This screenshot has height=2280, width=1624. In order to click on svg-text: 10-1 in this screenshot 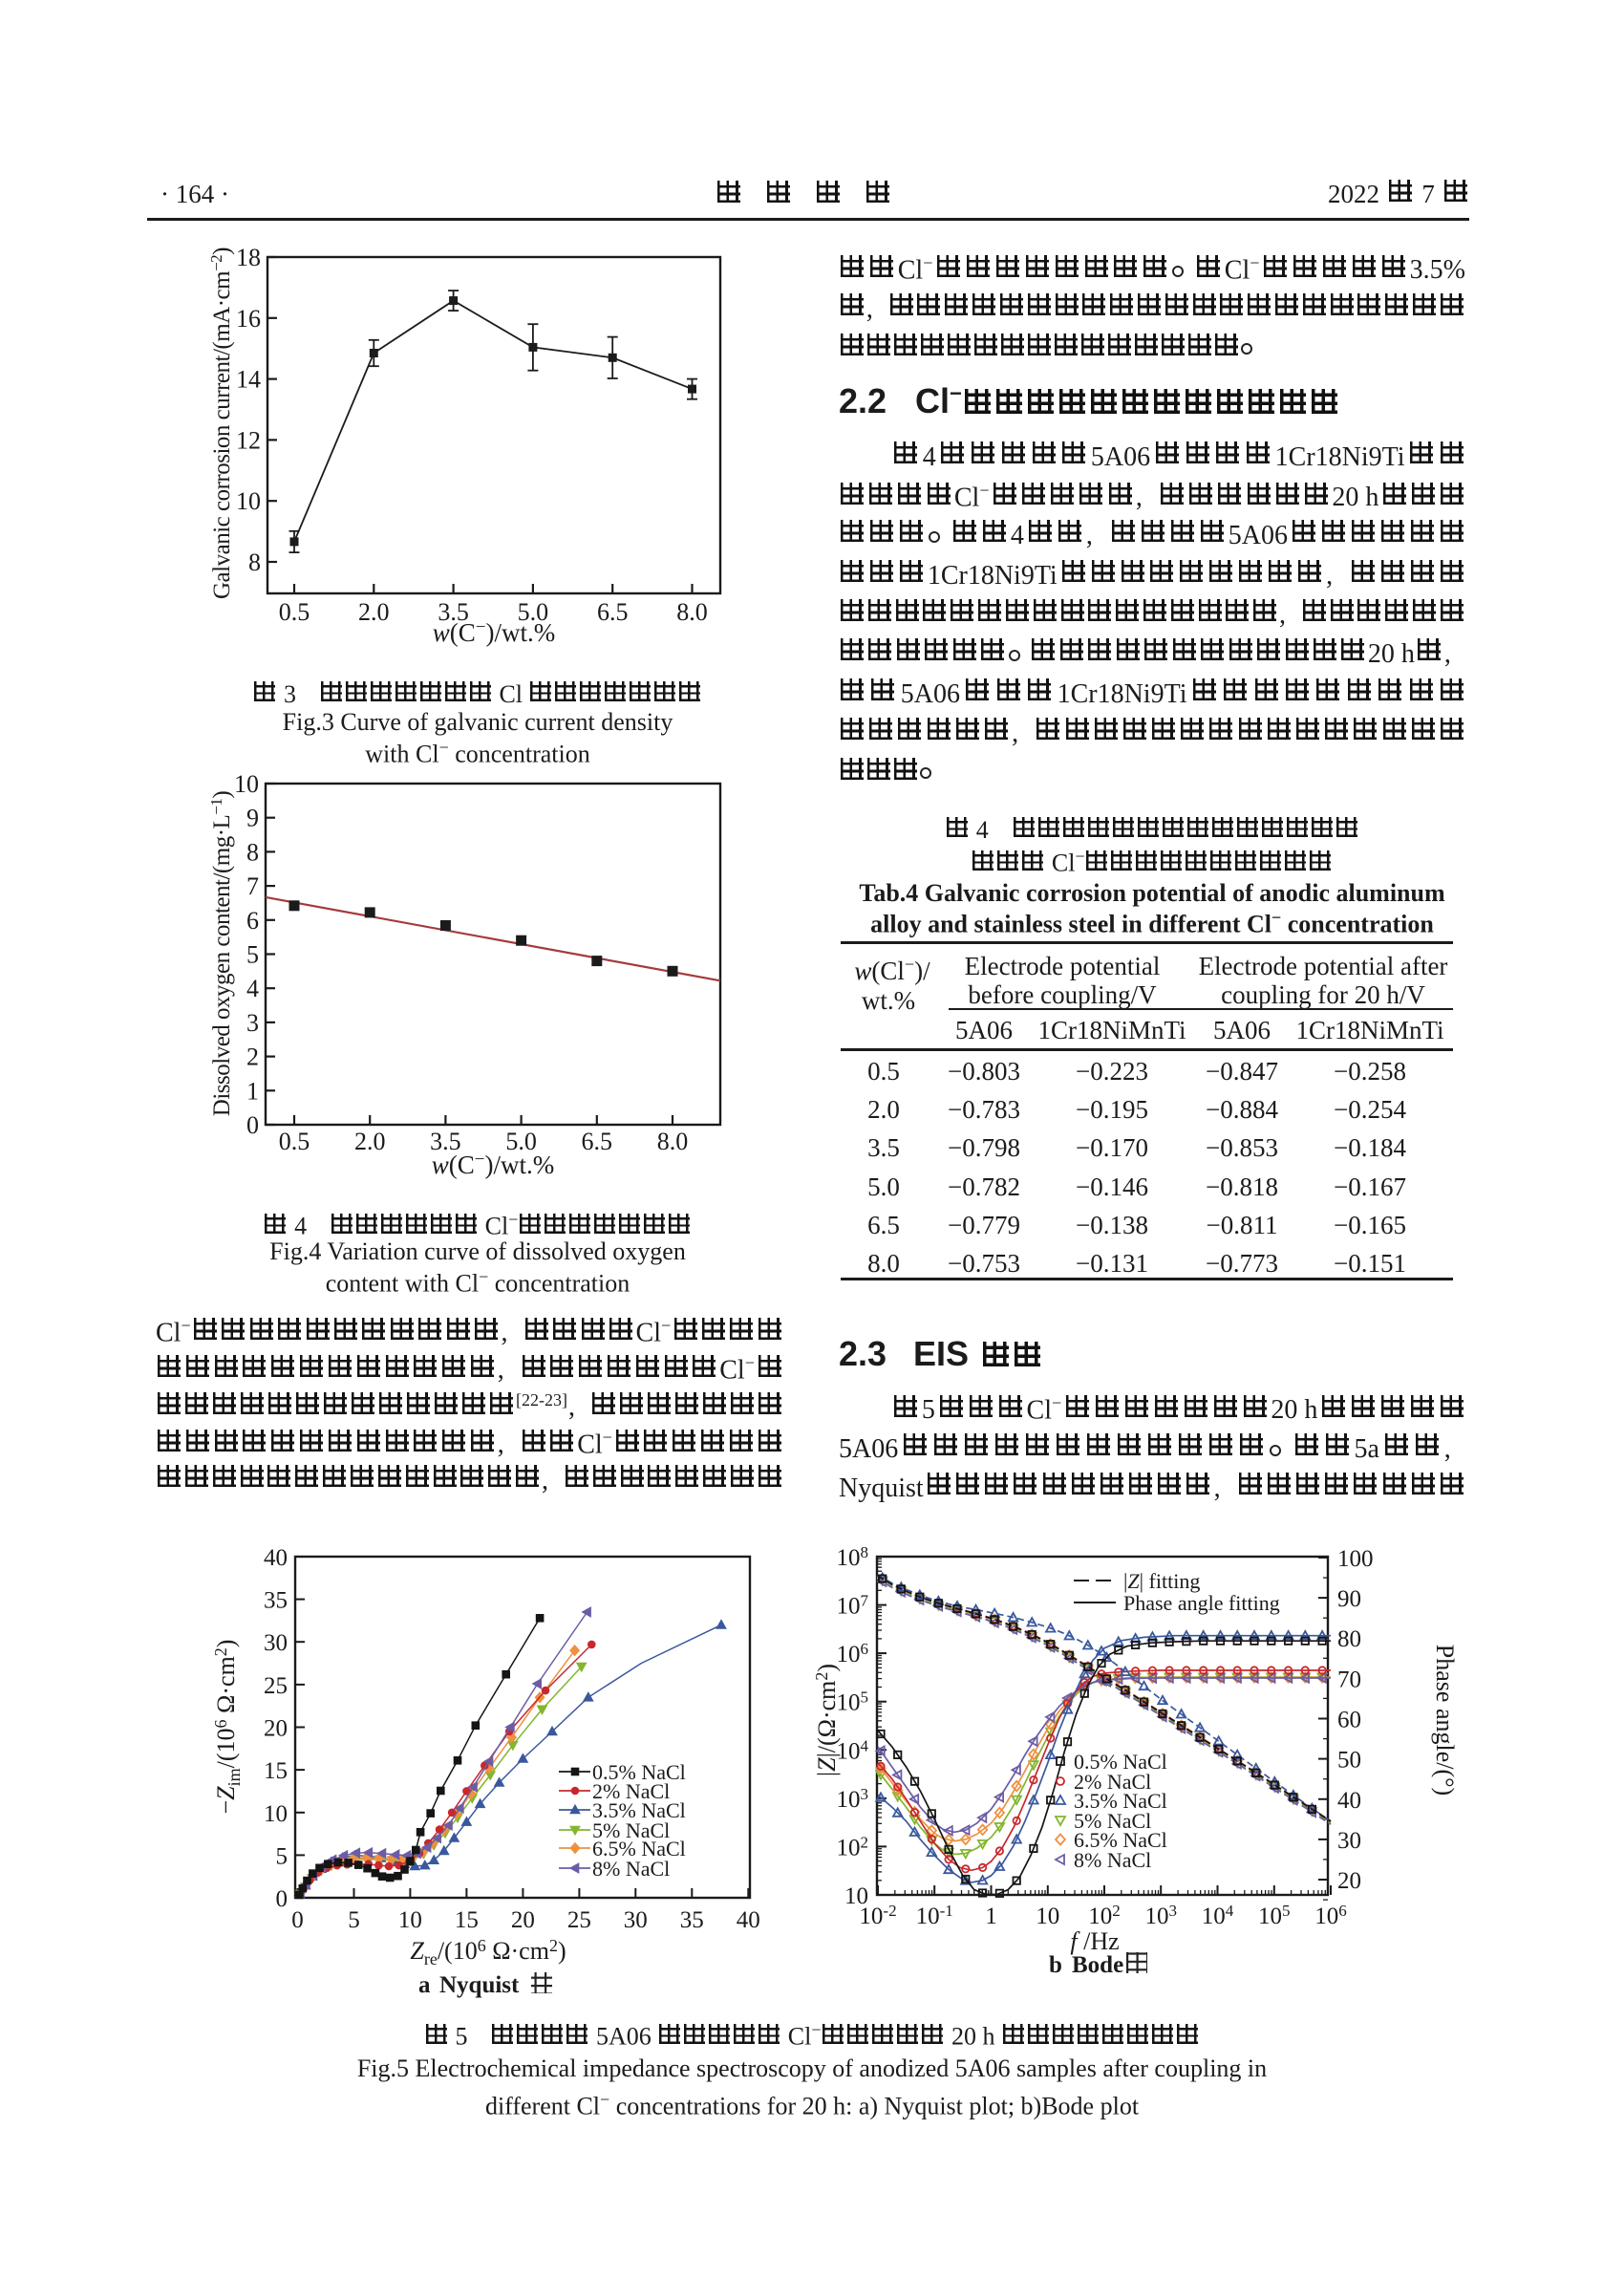, I will do `click(935, 1915)`.